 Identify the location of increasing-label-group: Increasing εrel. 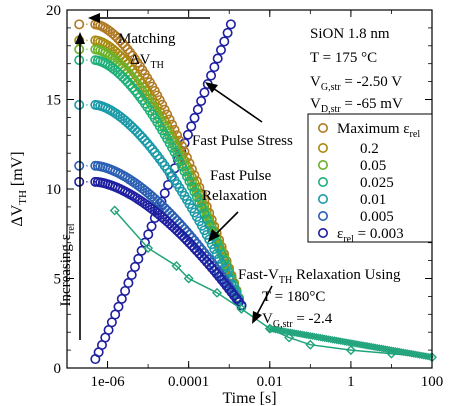
(67, 264).